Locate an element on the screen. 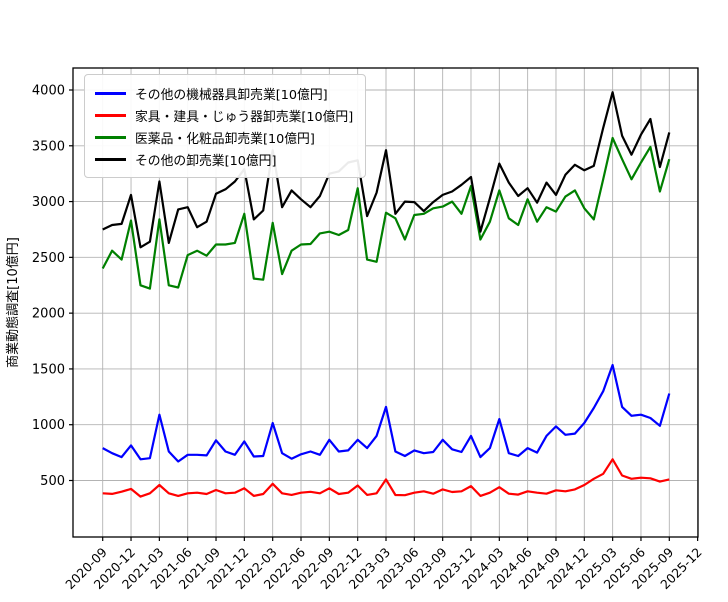 The height and width of the screenshot is (602, 728). y-tick-label: 2500 is located at coordinates (48, 258).